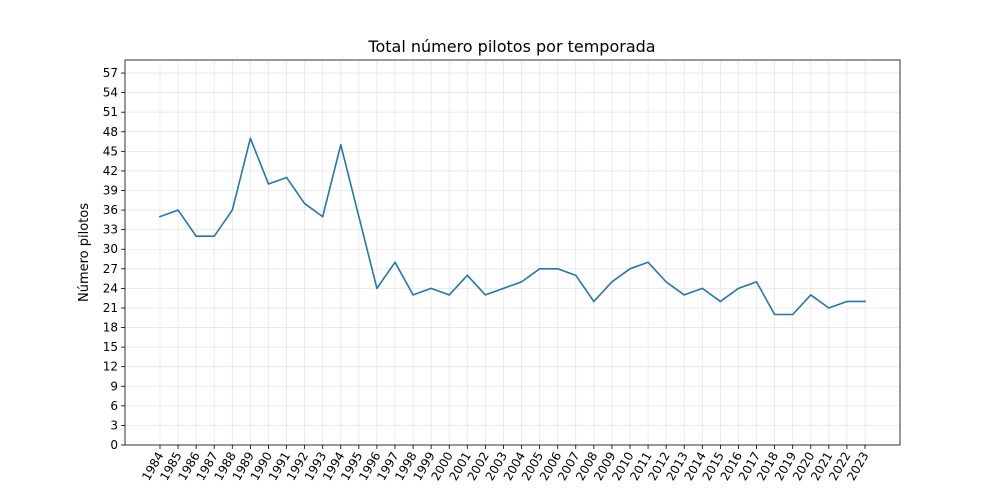 The image size is (1000, 500). What do you see at coordinates (114, 425) in the screenshot?
I see `y-tick-label: 3` at bounding box center [114, 425].